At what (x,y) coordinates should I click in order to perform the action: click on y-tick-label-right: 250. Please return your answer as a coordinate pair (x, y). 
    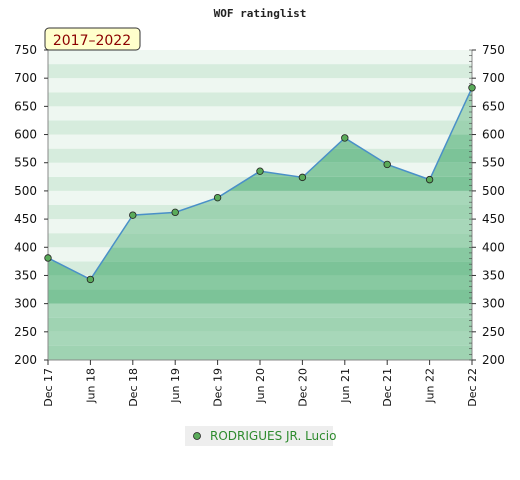
    Looking at the image, I should click on (493, 332).